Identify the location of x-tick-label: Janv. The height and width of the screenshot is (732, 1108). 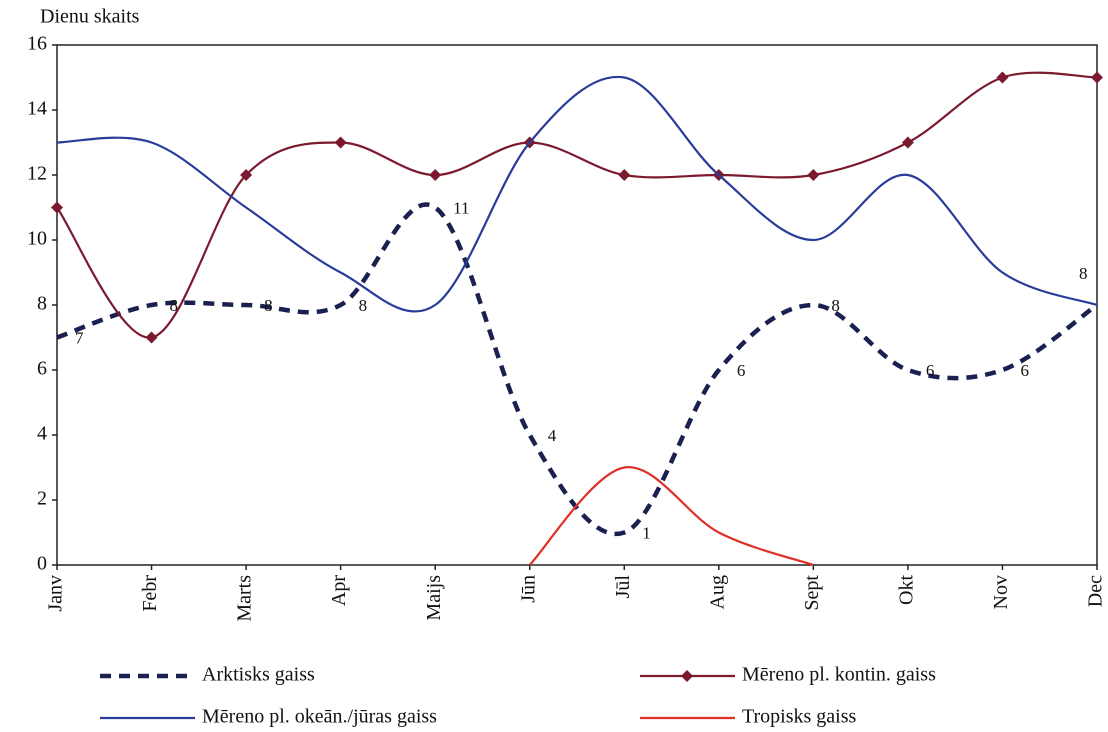
(56, 593).